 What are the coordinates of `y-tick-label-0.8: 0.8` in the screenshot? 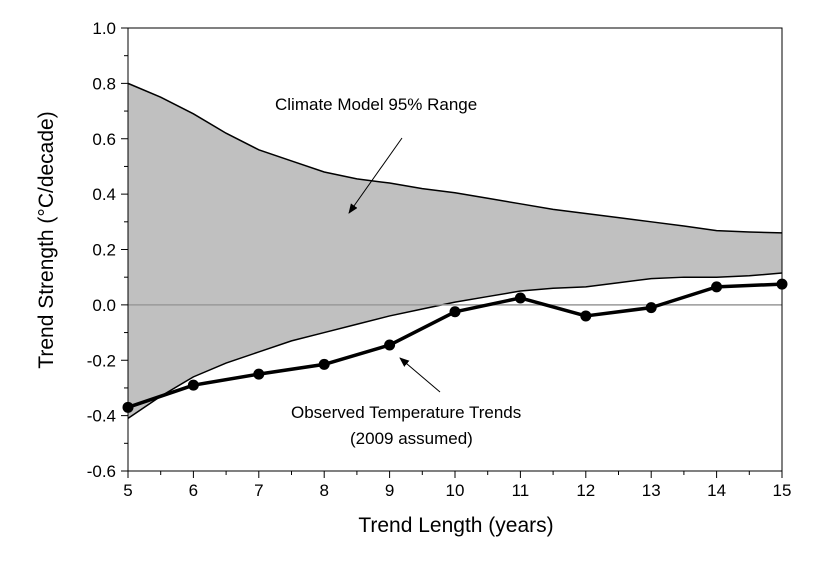 It's located at (104, 83).